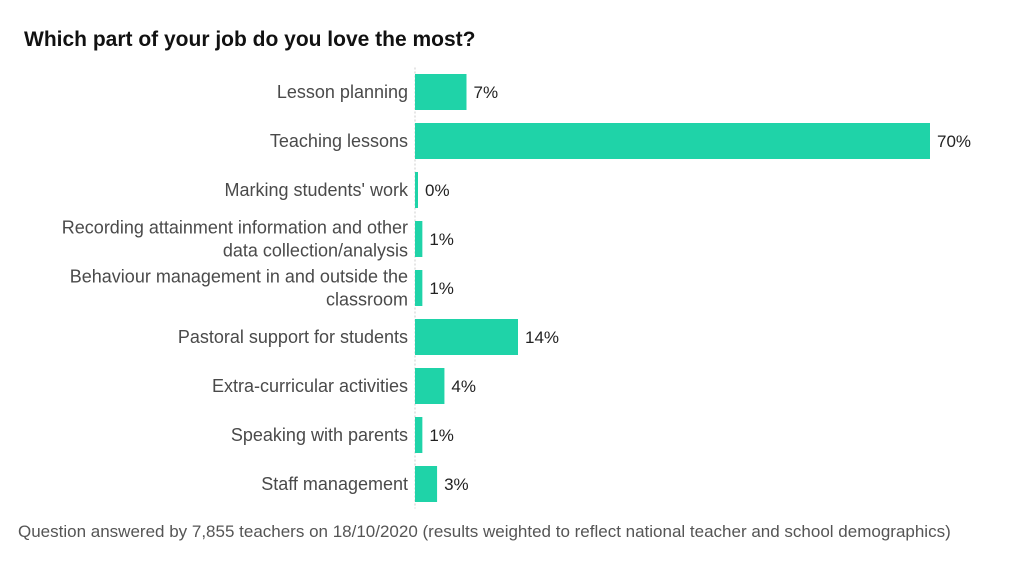 This screenshot has height=585, width=1024. Describe the element at coordinates (437, 190) in the screenshot. I see `value-label-2: 0%` at that location.